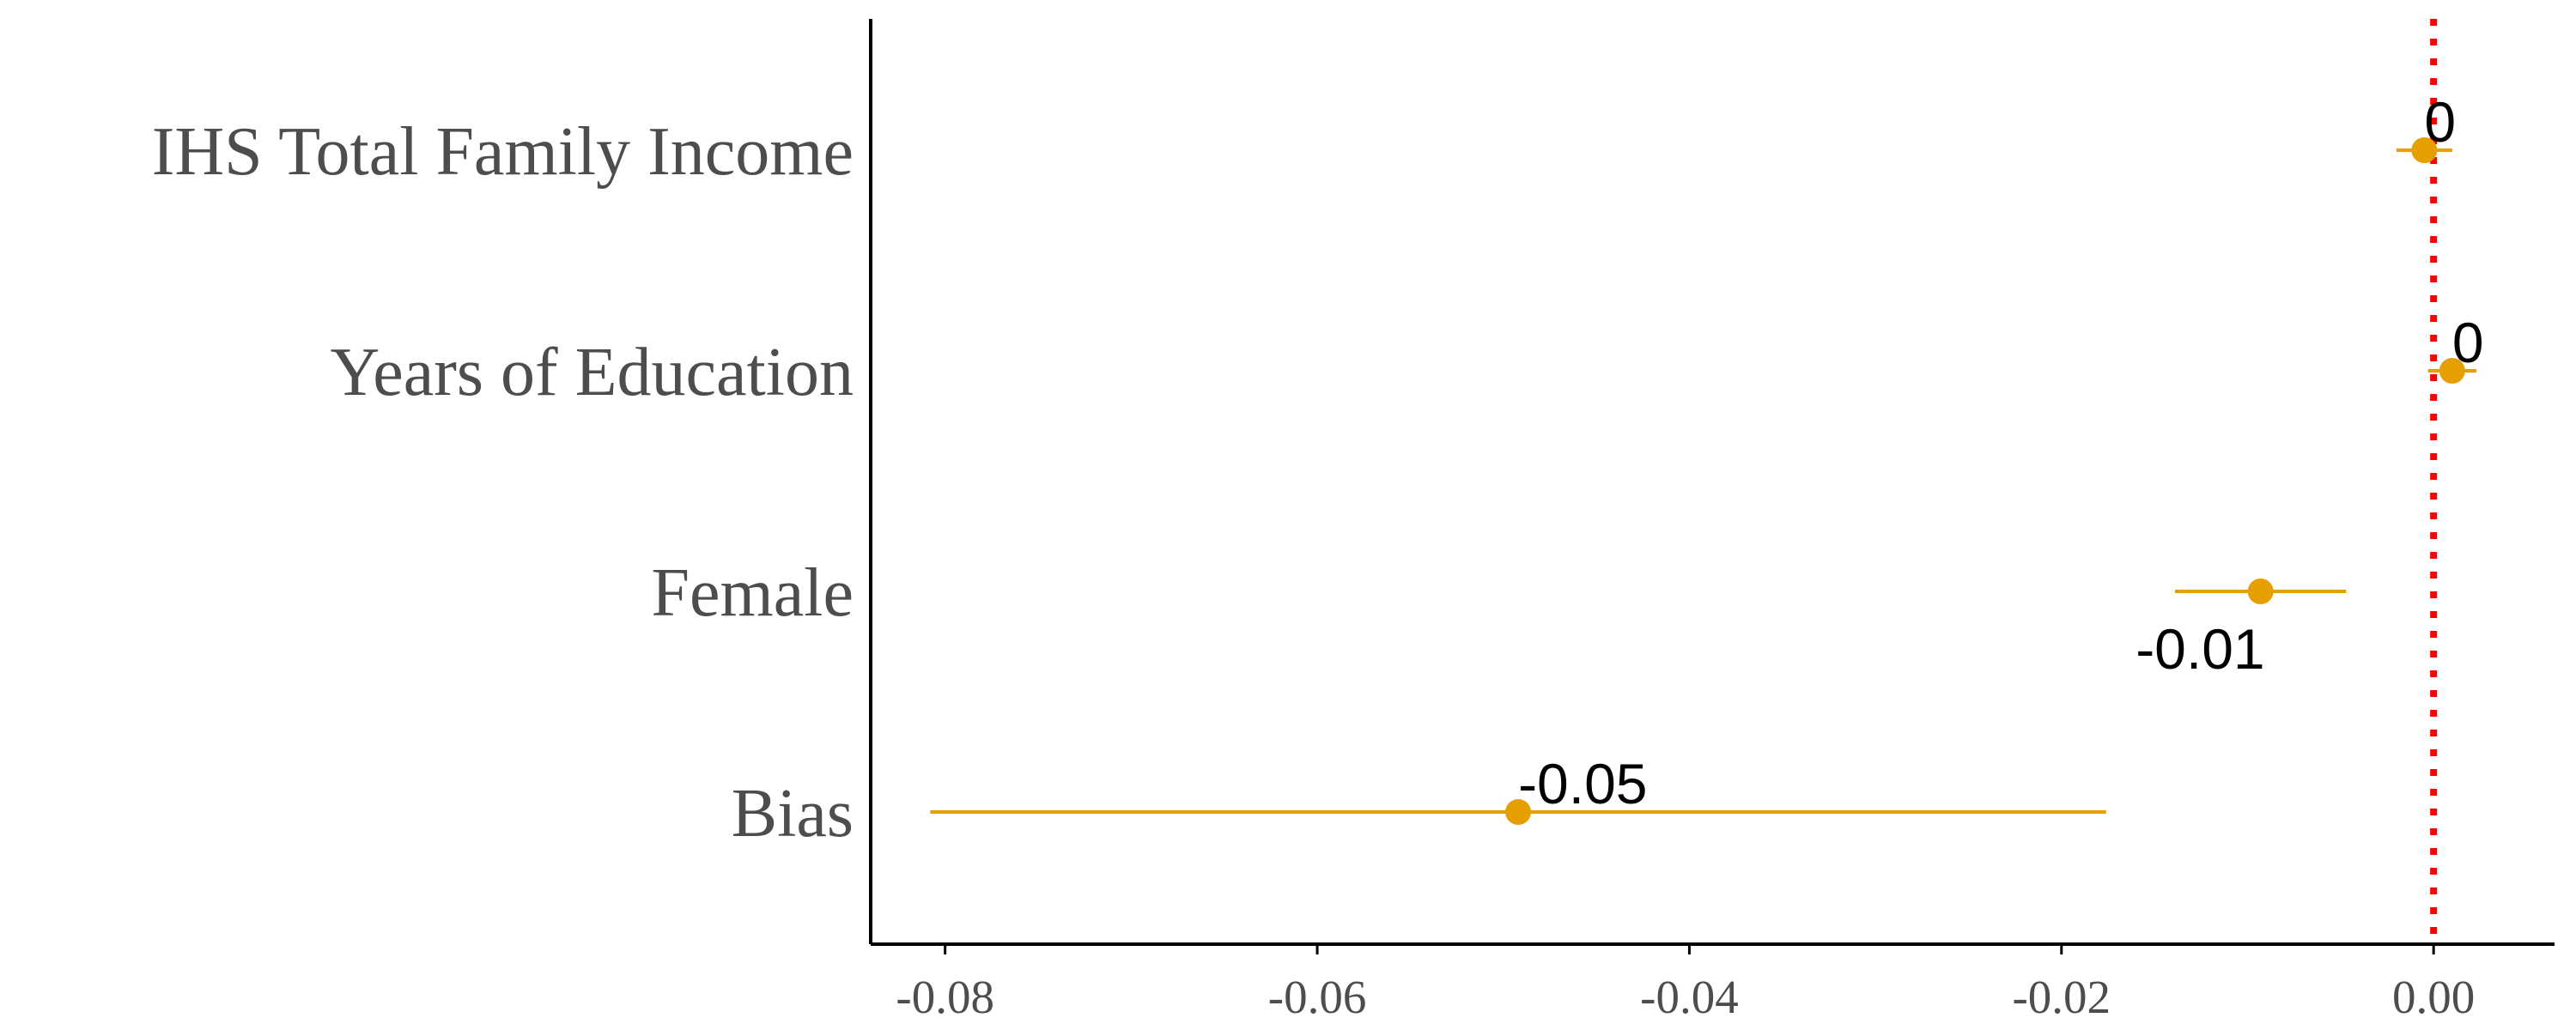 The image size is (2576, 1030). What do you see at coordinates (2061, 997) in the screenshot?
I see `x-tick-label: -0.02` at bounding box center [2061, 997].